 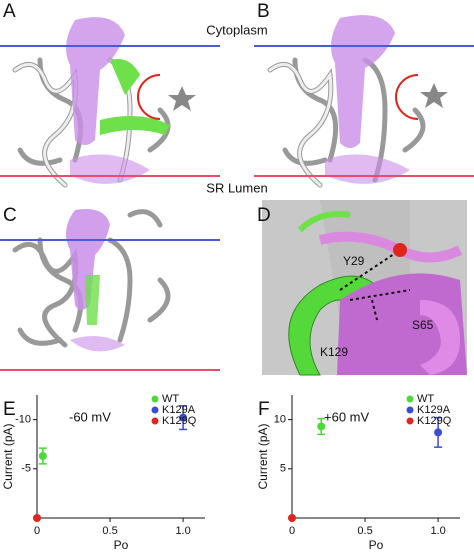 I want to click on annotation: -60 mV, so click(x=90, y=416).